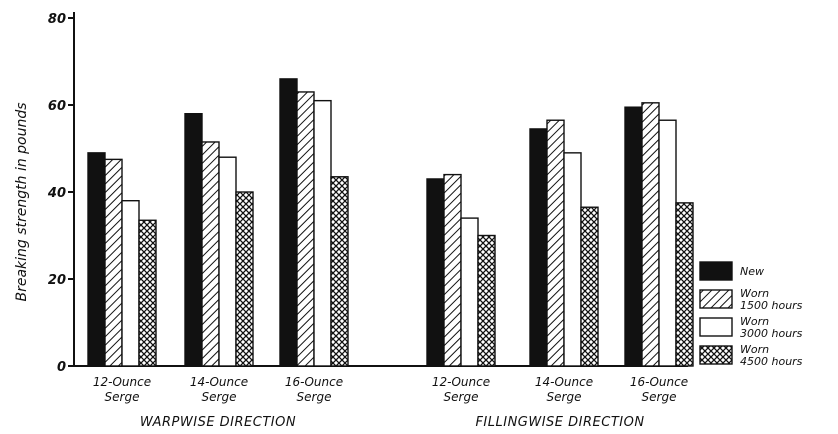  What do you see at coordinates (218, 422) in the screenshot?
I see `group-label: WARPWISE DIRECTION` at bounding box center [218, 422].